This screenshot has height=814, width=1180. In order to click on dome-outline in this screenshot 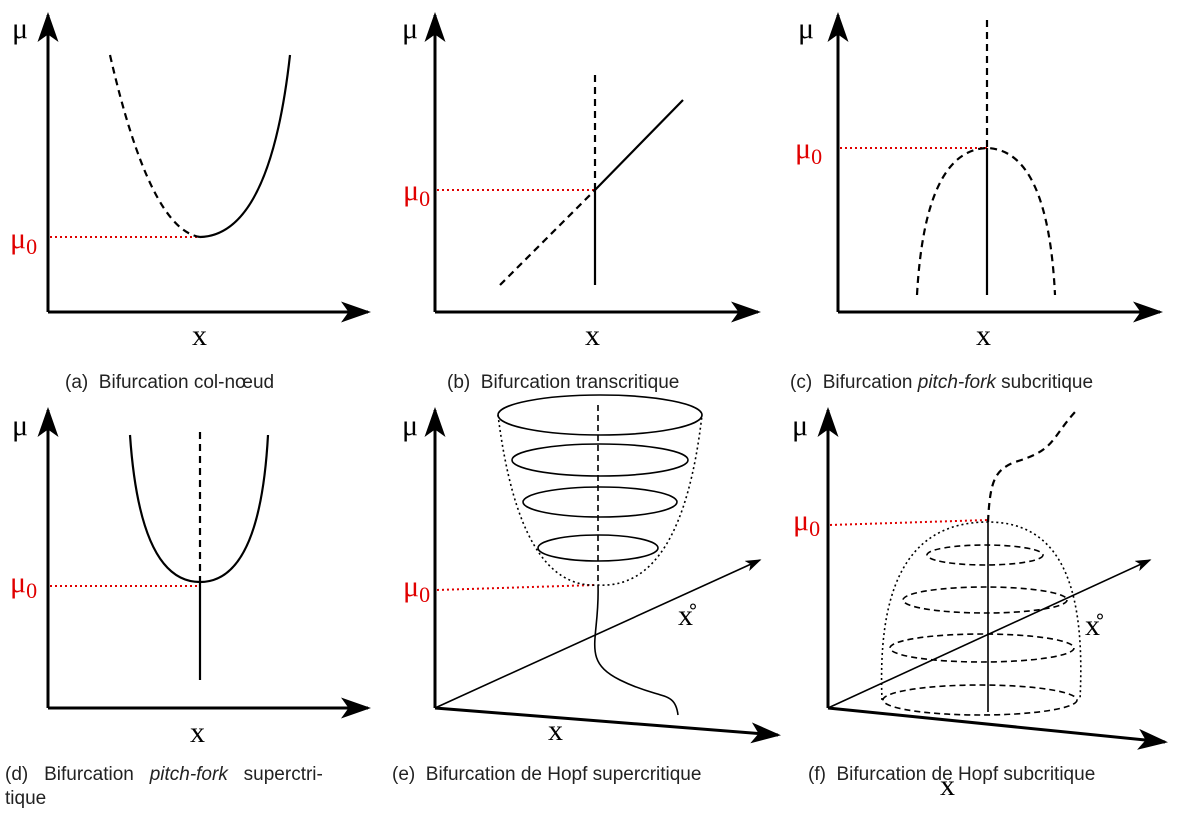, I will do `click(981, 611)`.